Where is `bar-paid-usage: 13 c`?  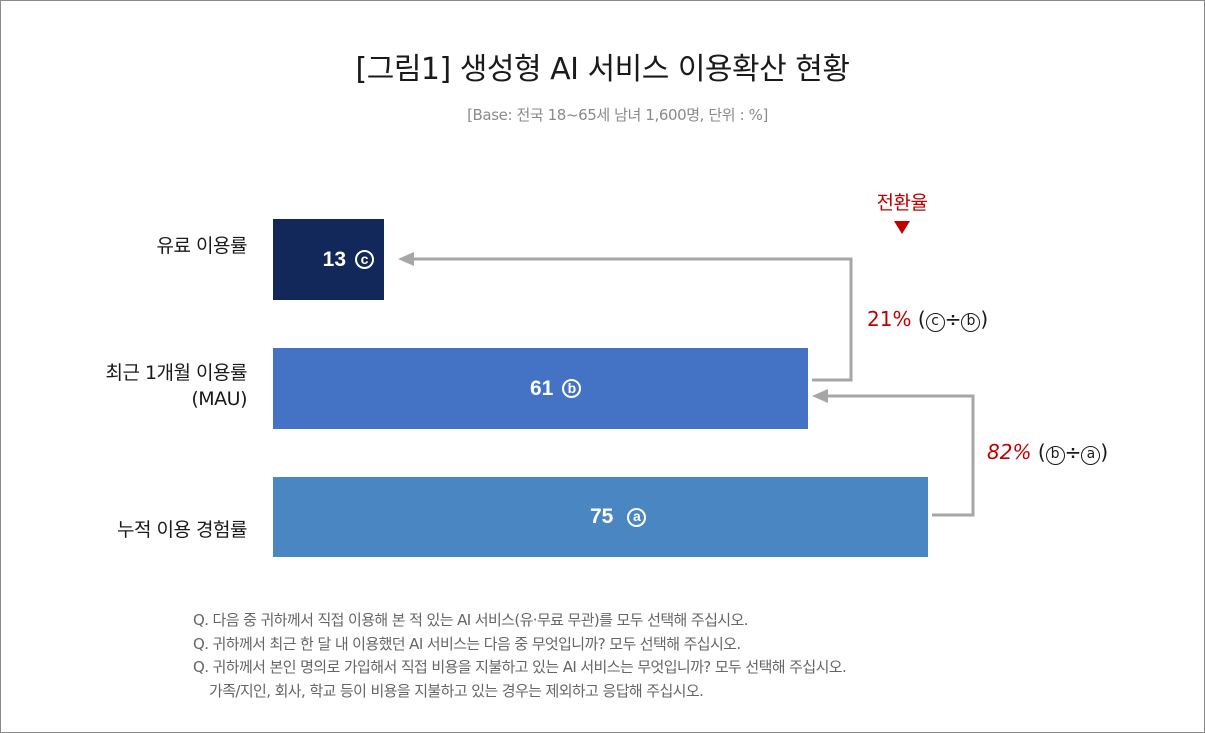
bar-paid-usage: 13 c is located at coordinates (328, 259).